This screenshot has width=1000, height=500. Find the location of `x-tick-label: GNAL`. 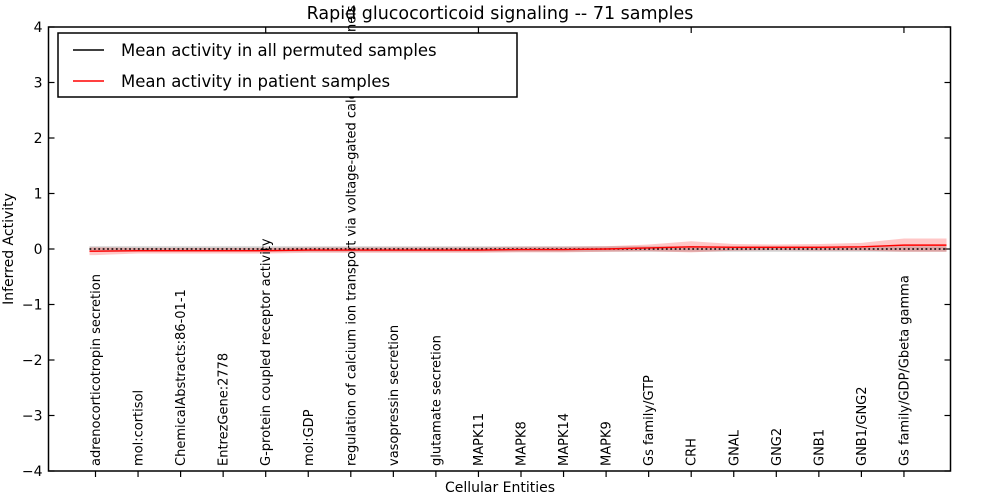

x-tick-label: GNAL is located at coordinates (734, 447).